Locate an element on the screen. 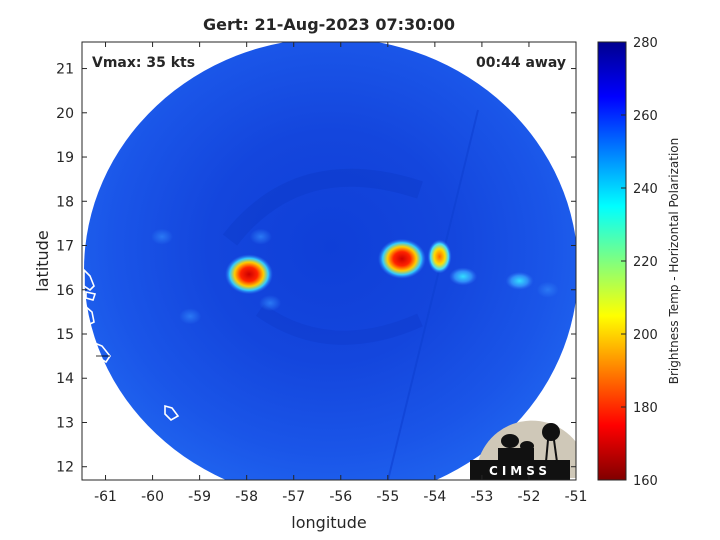 The width and height of the screenshot is (720, 540). x-tick-label: -56 is located at coordinates (340, 497).